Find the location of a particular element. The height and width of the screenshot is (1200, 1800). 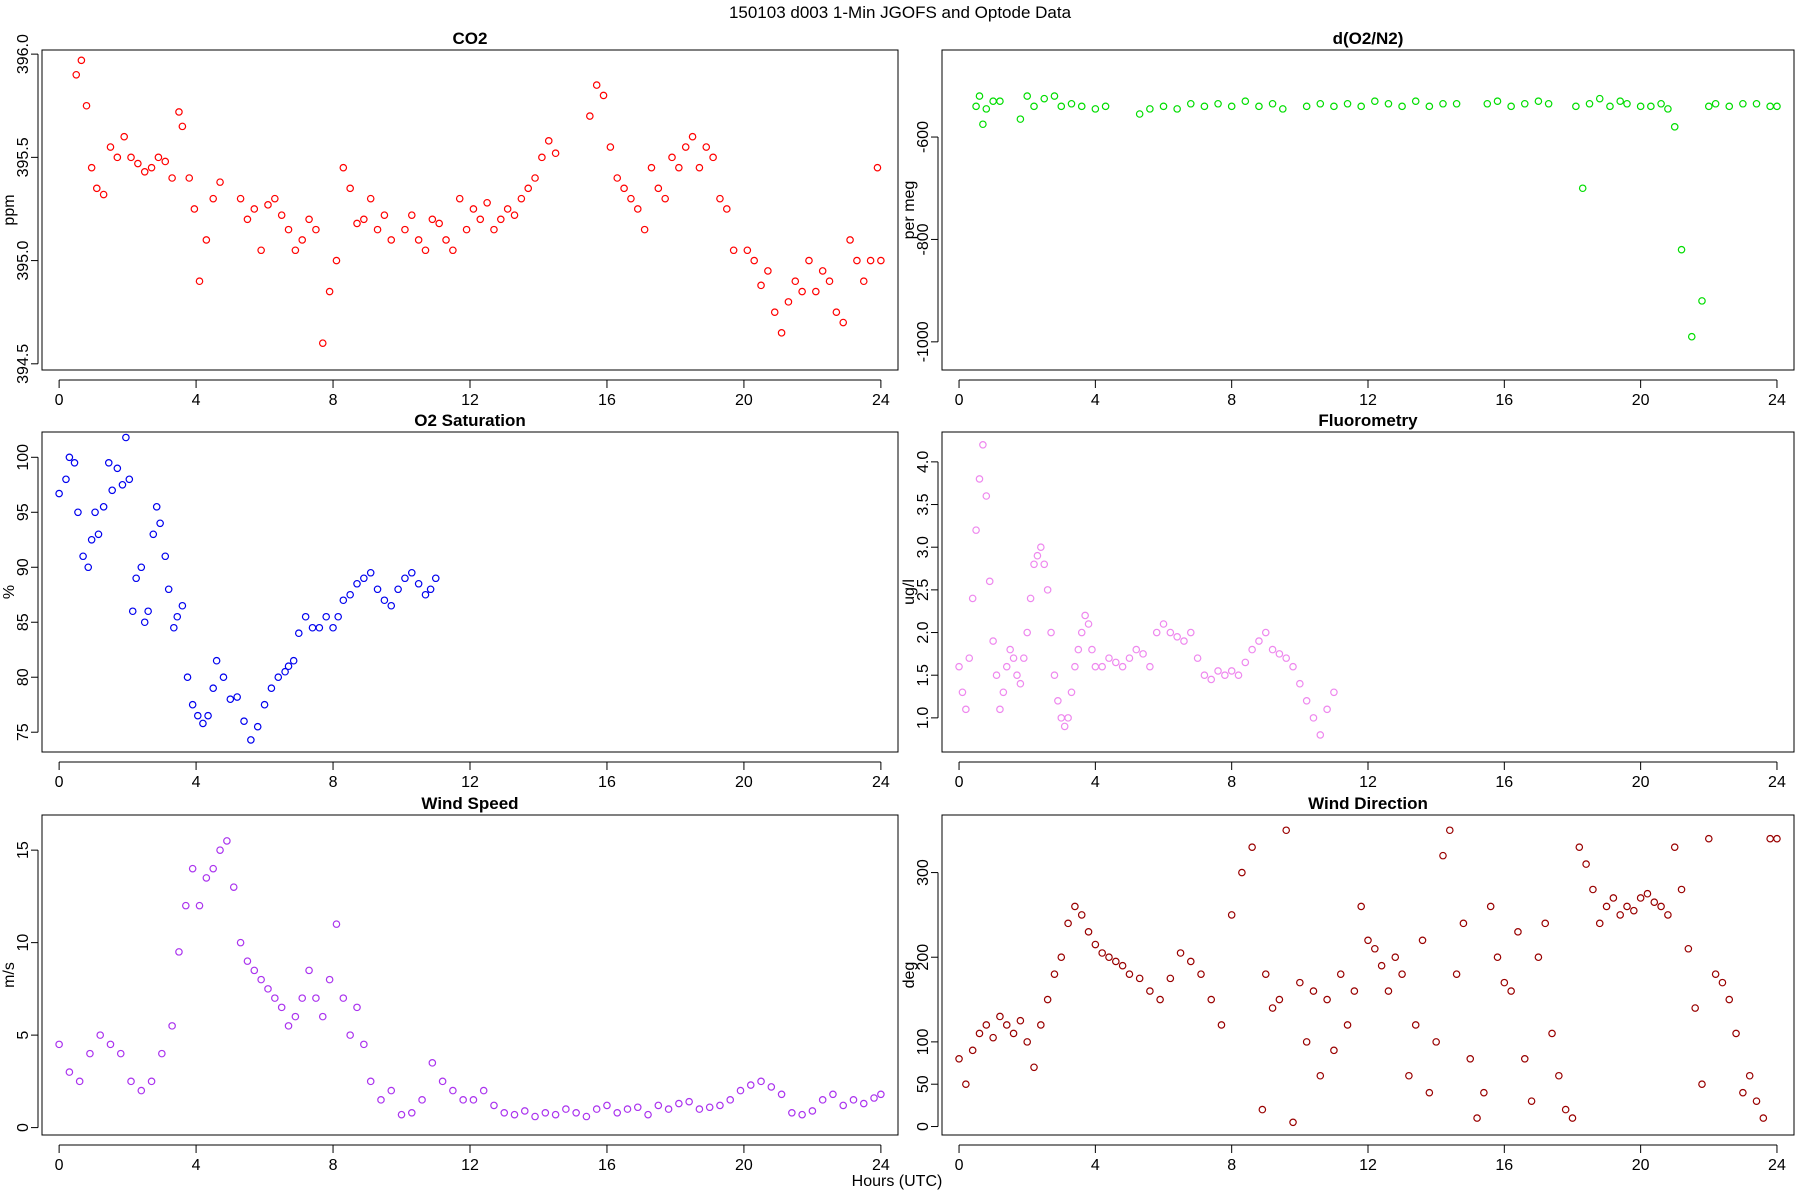

y-tick-label: -1000 is located at coordinates (923, 341).